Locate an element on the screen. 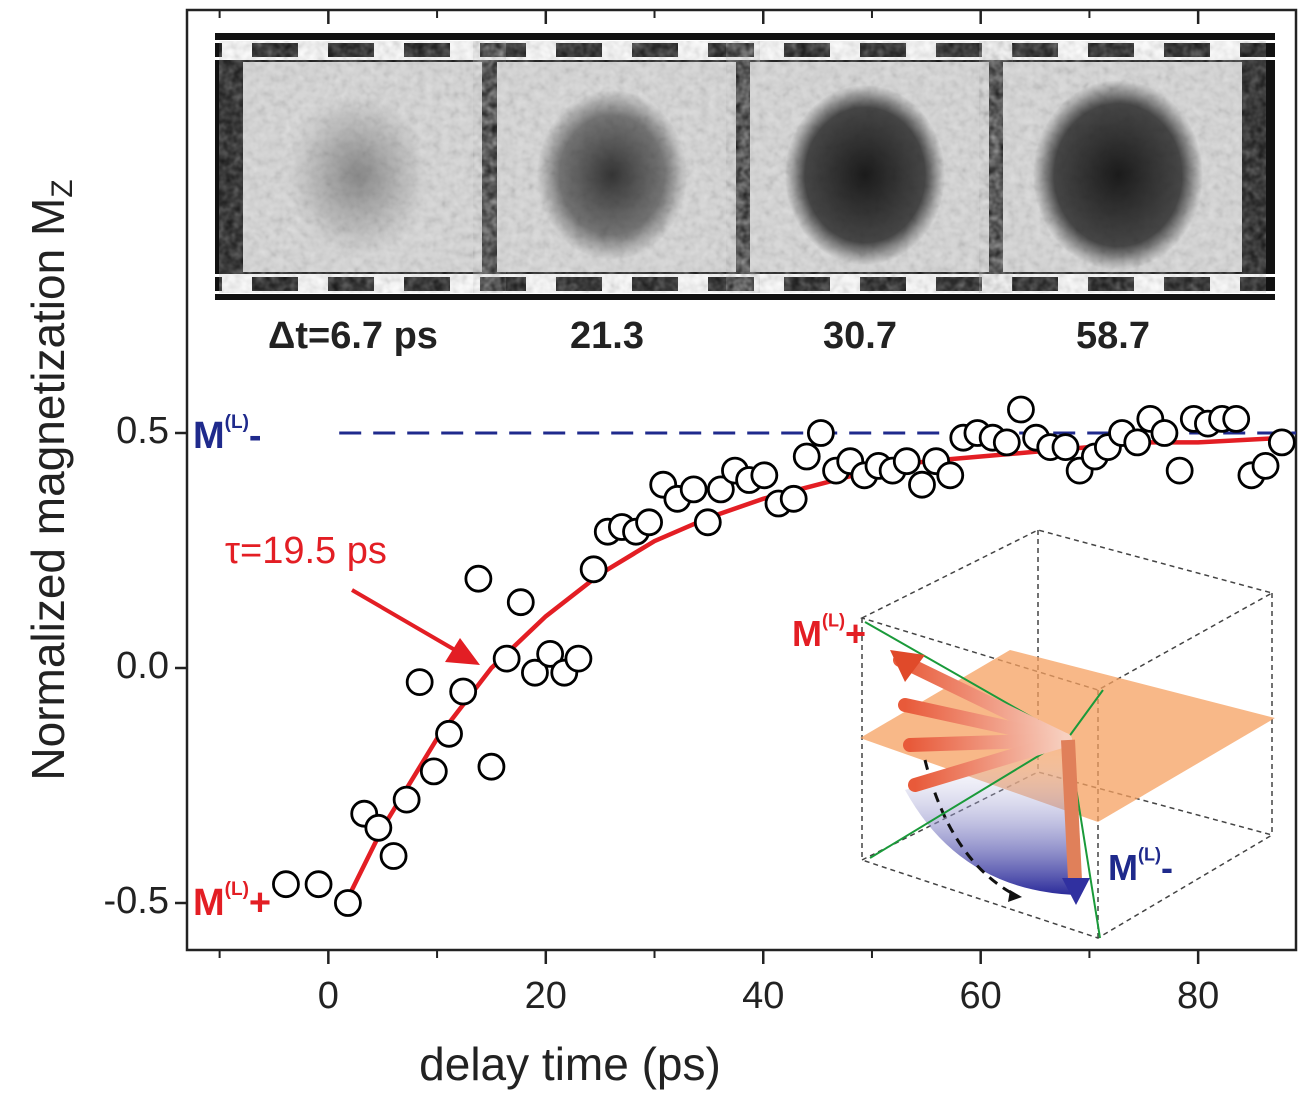  x-tick-label: 20 is located at coordinates (546, 996).